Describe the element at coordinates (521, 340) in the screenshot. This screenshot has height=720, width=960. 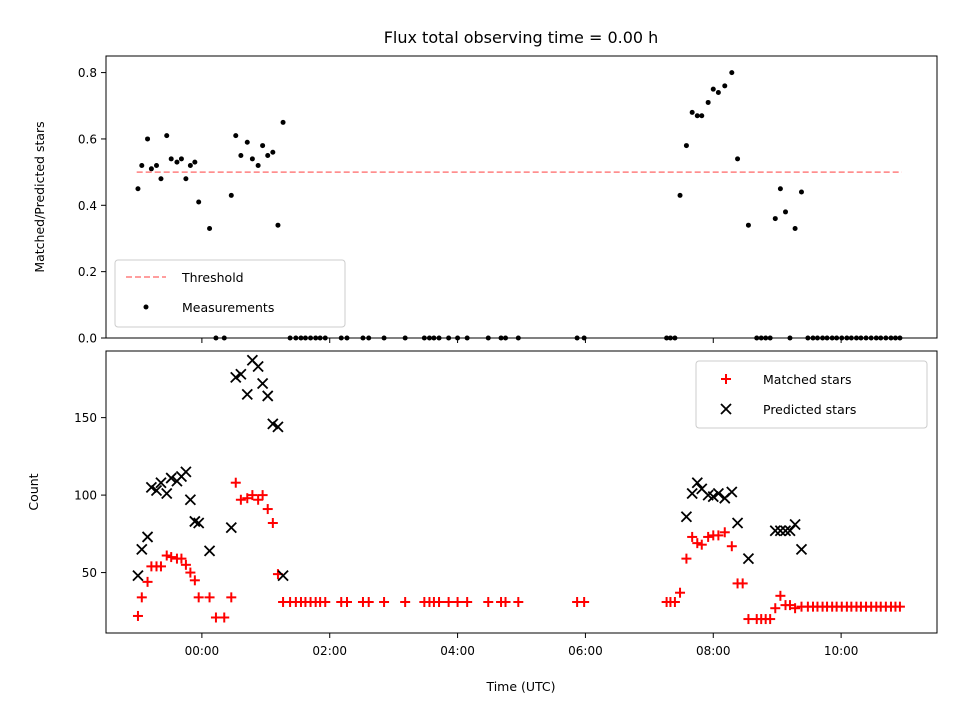
I see `top-x-ticks` at that location.